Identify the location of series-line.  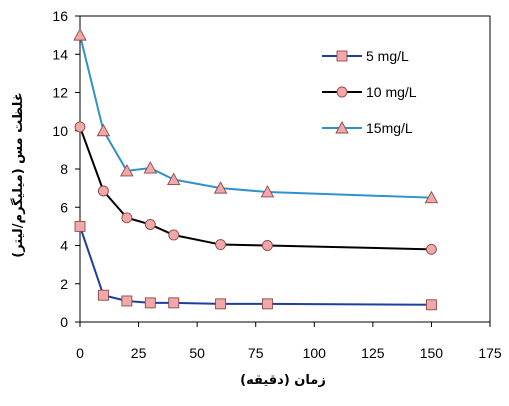
(255, 266).